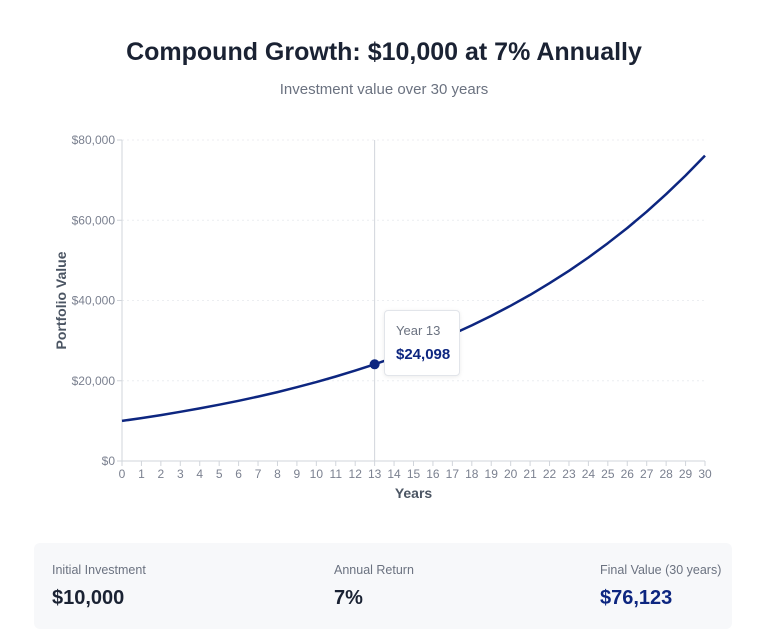 This screenshot has width=768, height=634. Describe the element at coordinates (258, 474) in the screenshot. I see `x-tick-label: 7` at that location.